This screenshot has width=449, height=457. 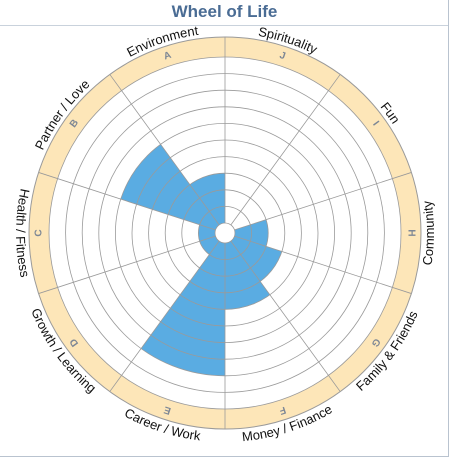 What do you see at coordinates (282, 56) in the screenshot?
I see `segment-letter-j: J` at bounding box center [282, 56].